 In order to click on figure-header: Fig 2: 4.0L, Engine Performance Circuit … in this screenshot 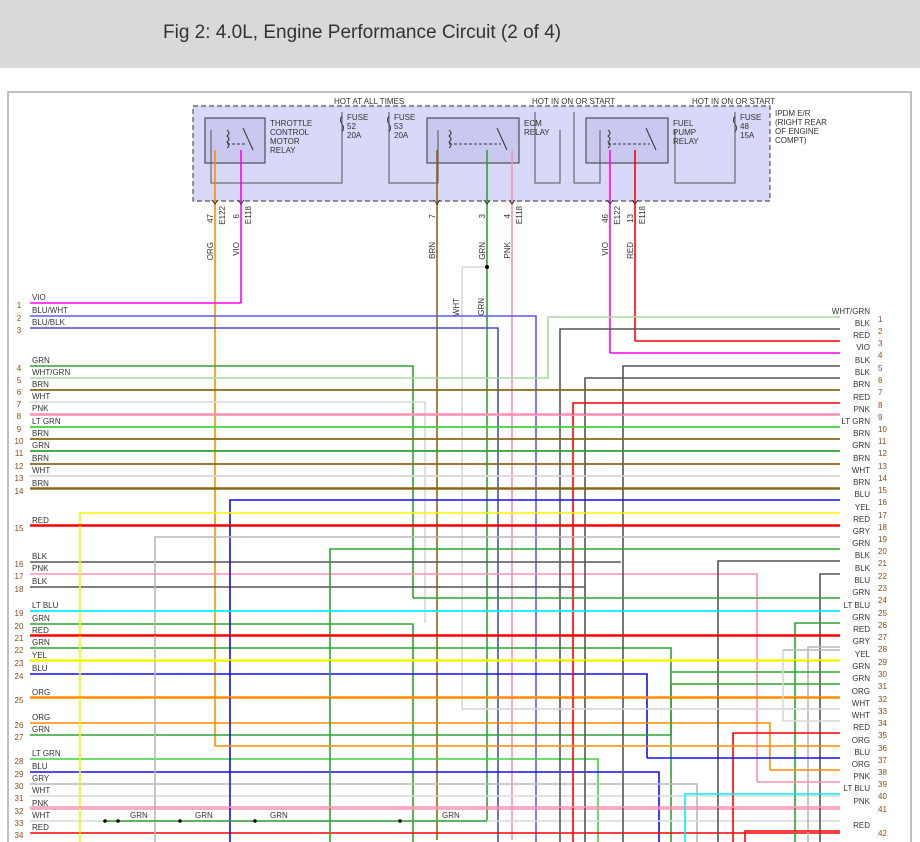, I will do `click(460, 34)`.